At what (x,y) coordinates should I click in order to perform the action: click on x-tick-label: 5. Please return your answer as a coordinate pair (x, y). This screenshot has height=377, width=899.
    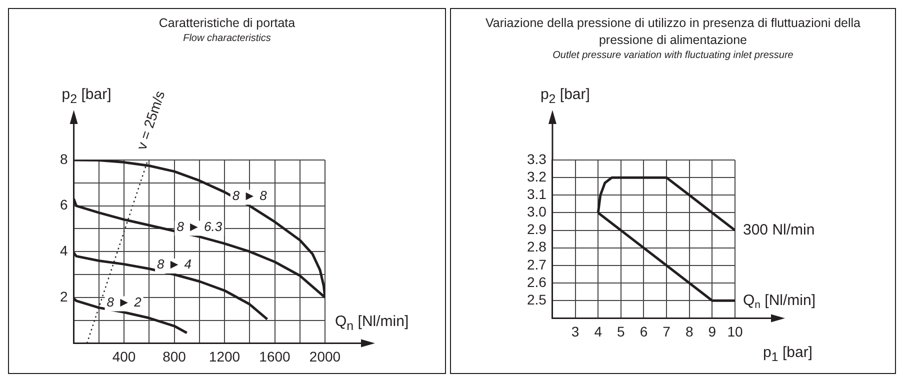
    Looking at the image, I should click on (621, 331).